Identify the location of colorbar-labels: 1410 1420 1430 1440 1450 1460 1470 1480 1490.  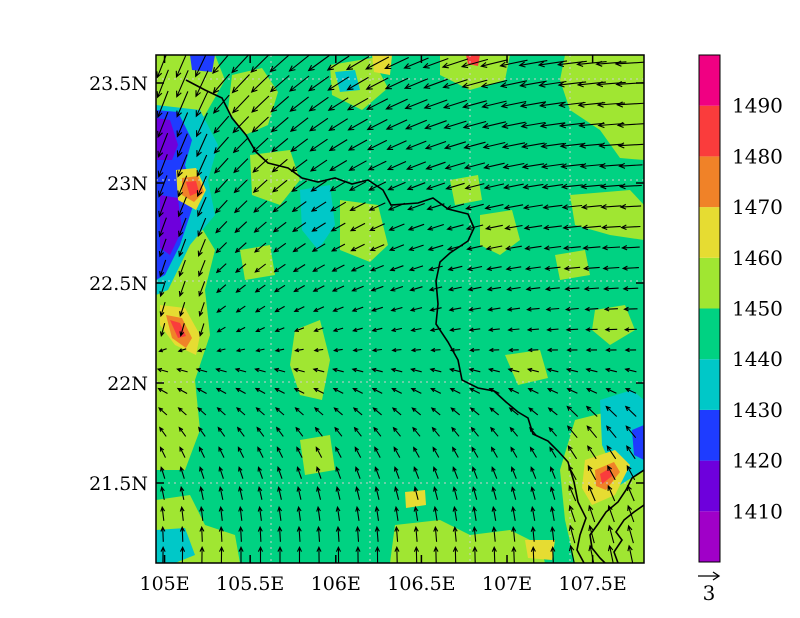
(757, 309).